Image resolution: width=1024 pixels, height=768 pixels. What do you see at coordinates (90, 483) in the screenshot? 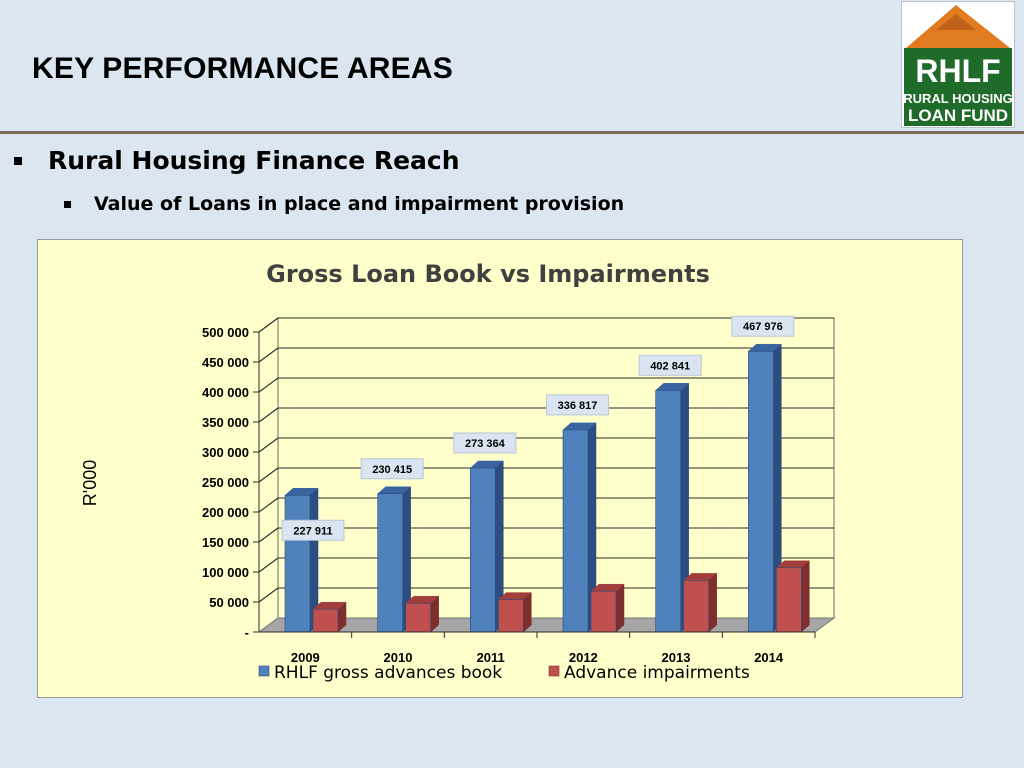
I see `y-axis-label: R'000` at bounding box center [90, 483].